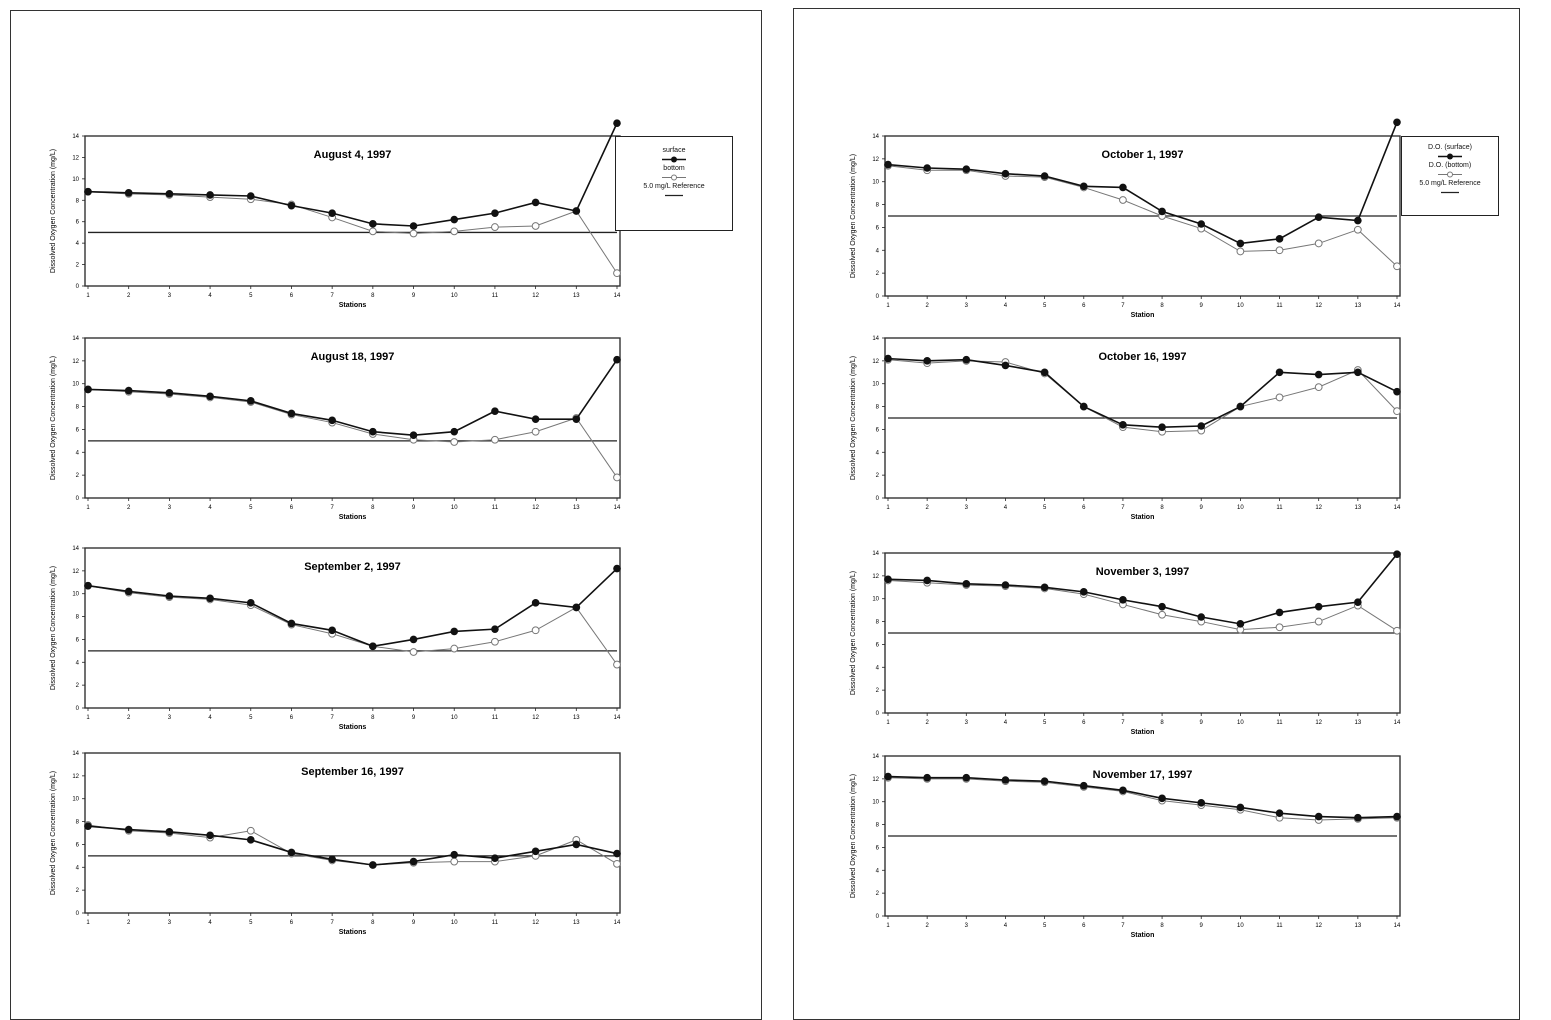 This screenshot has height=1020, width=1551. I want to click on x-axis-label: Station, so click(1143, 517).